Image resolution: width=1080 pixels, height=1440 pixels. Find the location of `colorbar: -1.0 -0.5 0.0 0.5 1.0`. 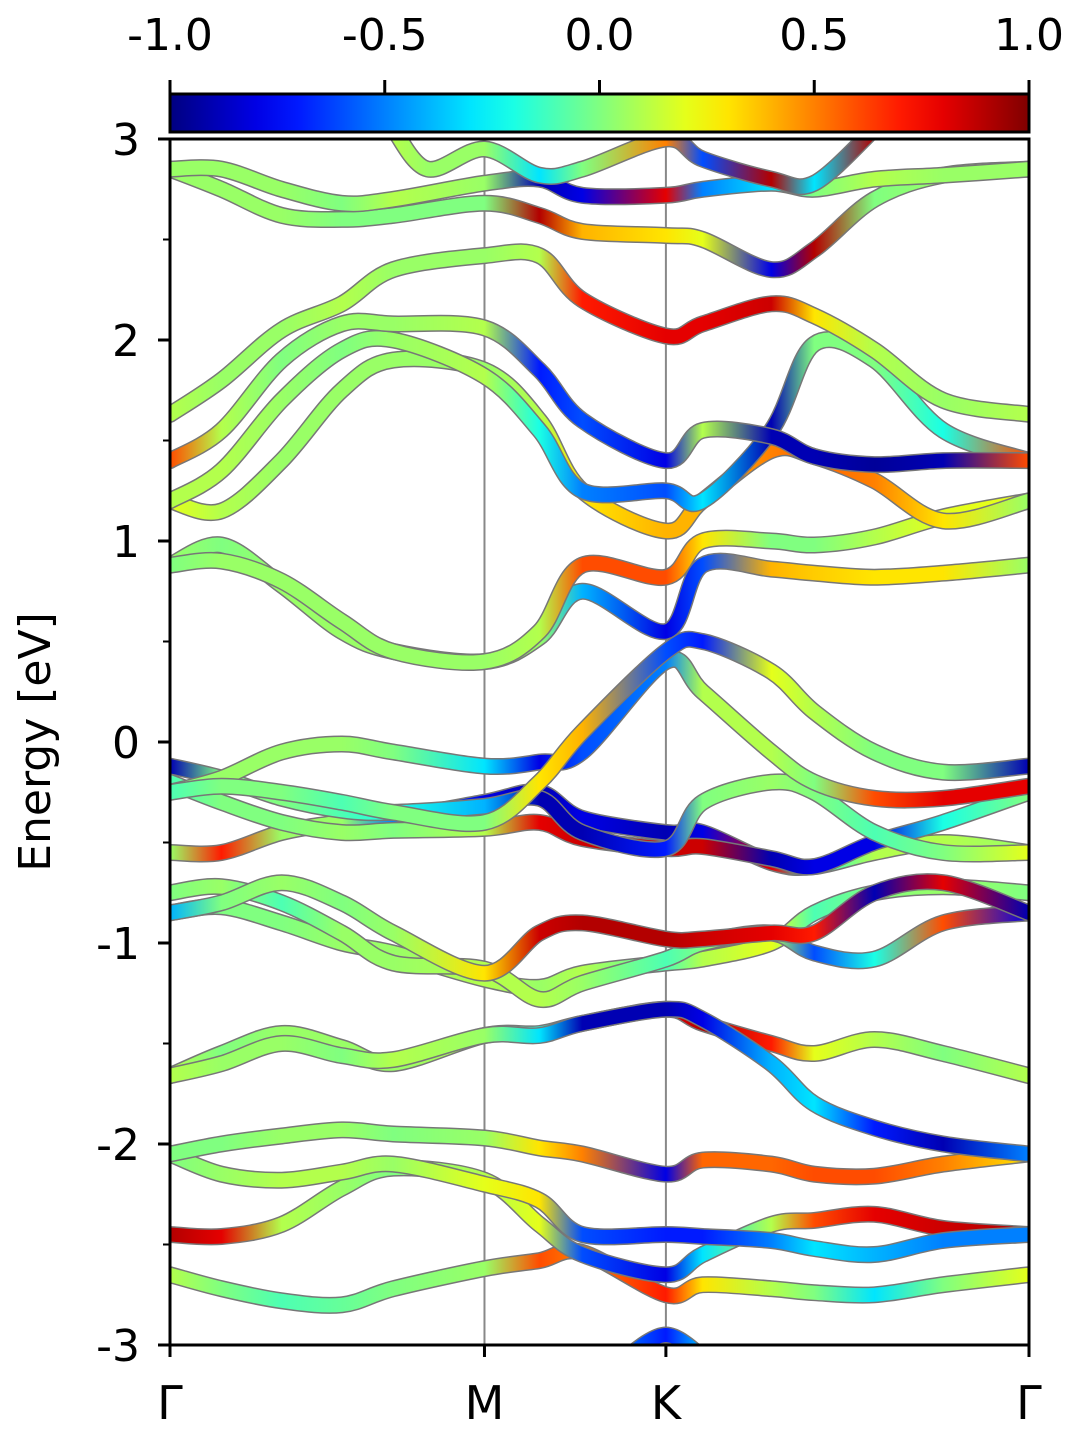

colorbar: -1.0 -0.5 0.0 0.5 1.0 is located at coordinates (595, 72).